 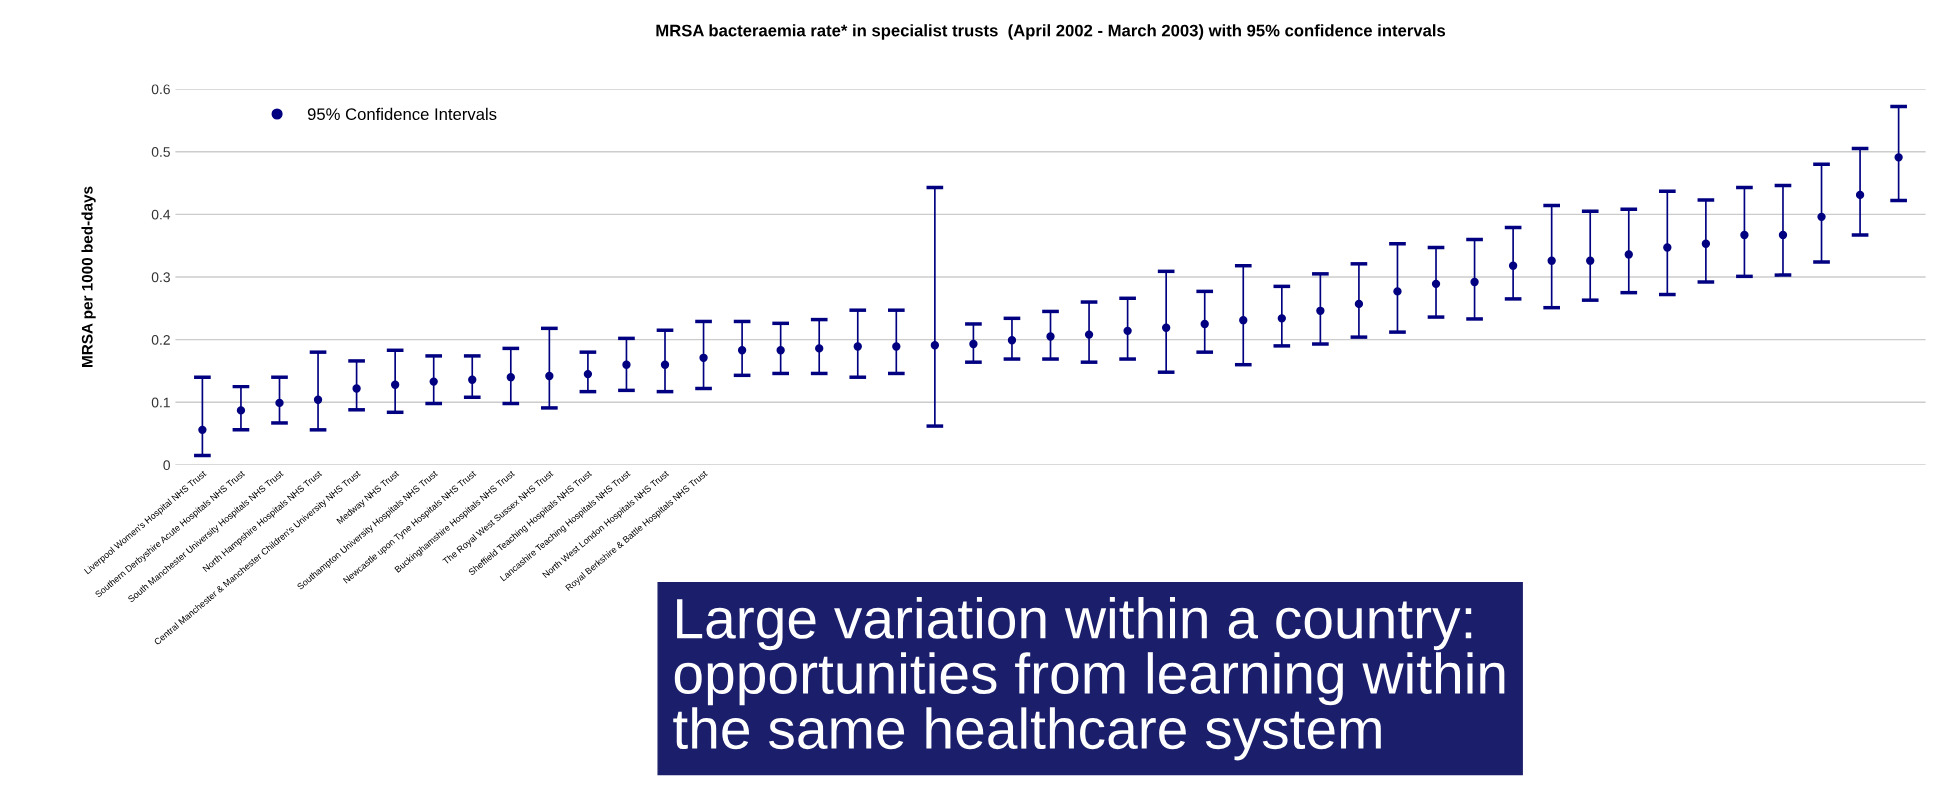 I want to click on y-tick-label: 0.3, so click(x=160, y=277).